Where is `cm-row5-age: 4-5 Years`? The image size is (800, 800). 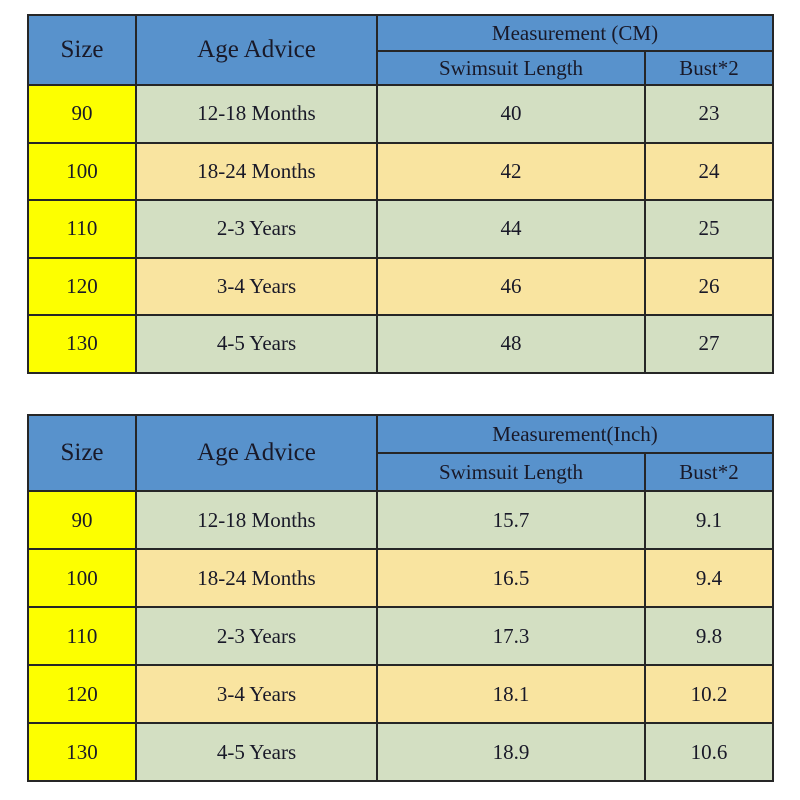
cm-row5-age: 4-5 Years is located at coordinates (256, 344).